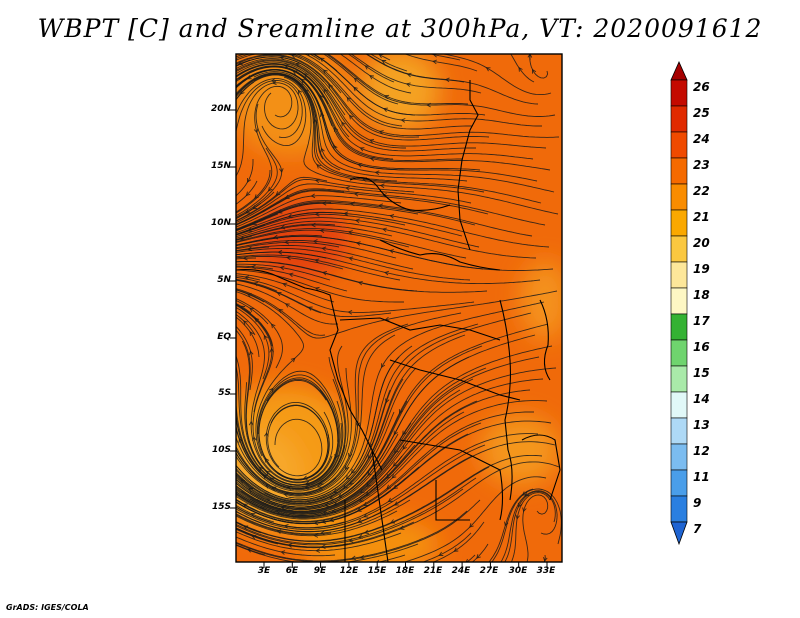  Describe the element at coordinates (701, 347) in the screenshot. I see `colorbar-label-16: 16` at that location.